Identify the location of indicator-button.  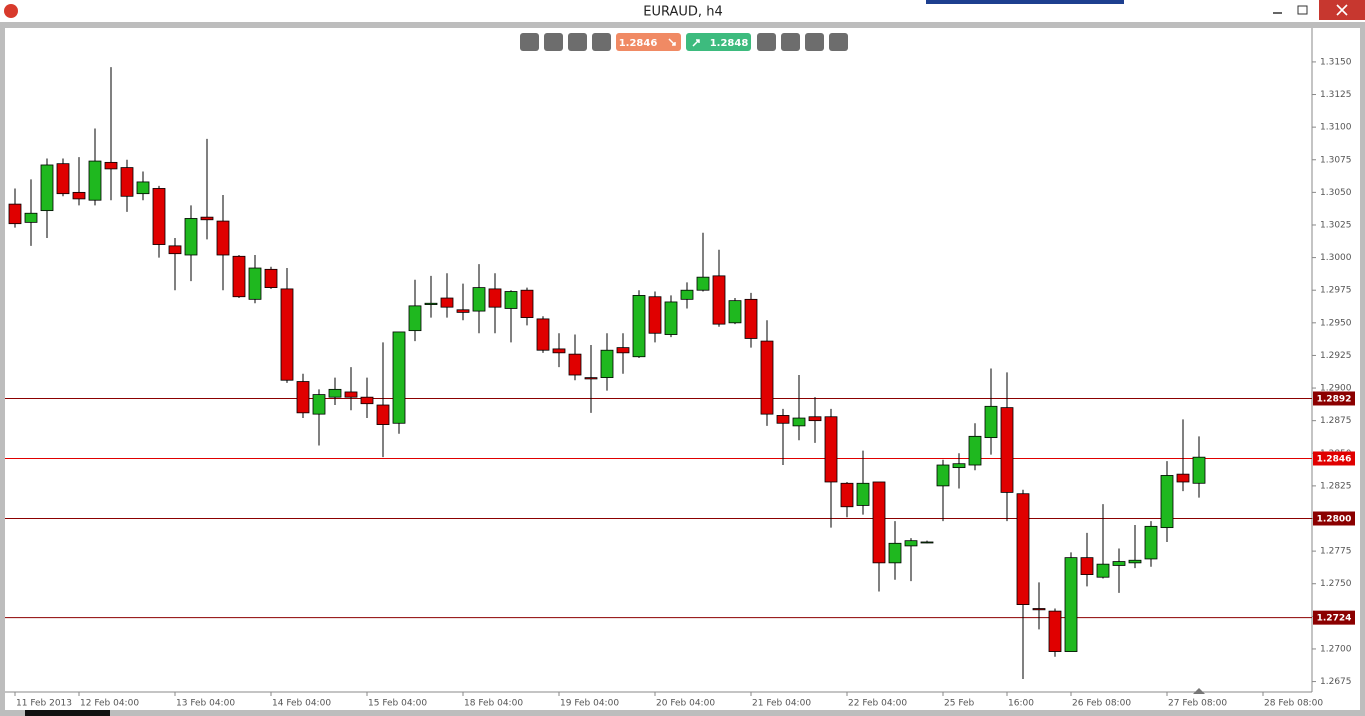
(790, 42).